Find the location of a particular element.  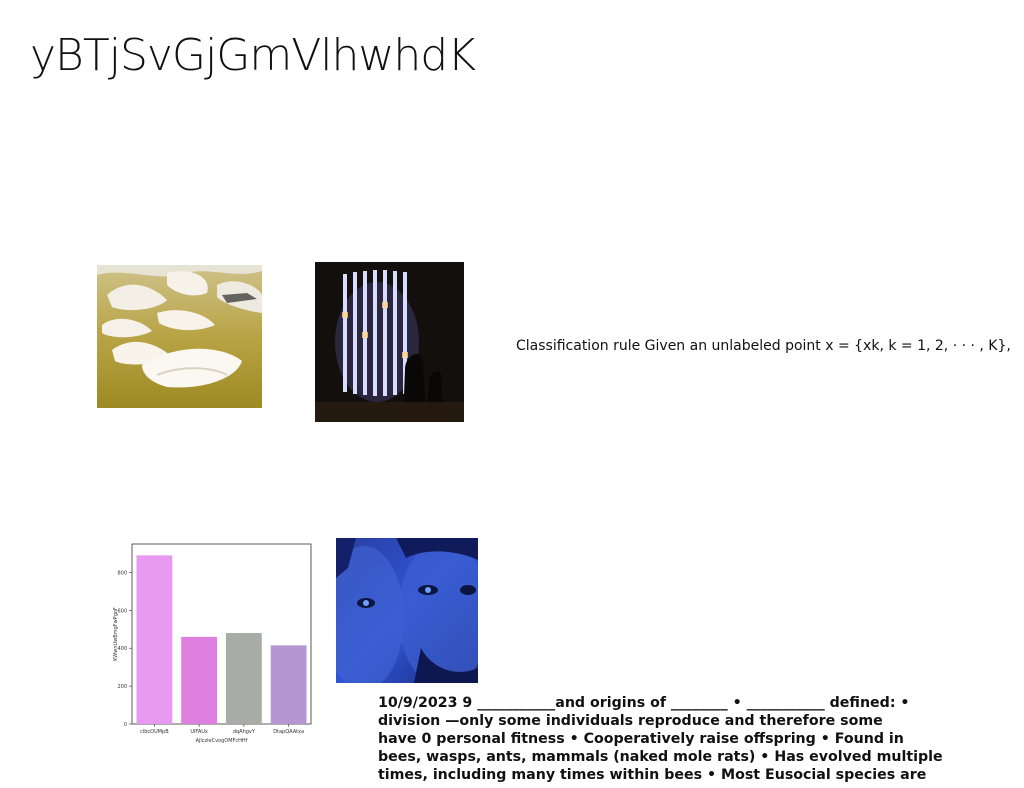

faces-photo is located at coordinates (407, 610).